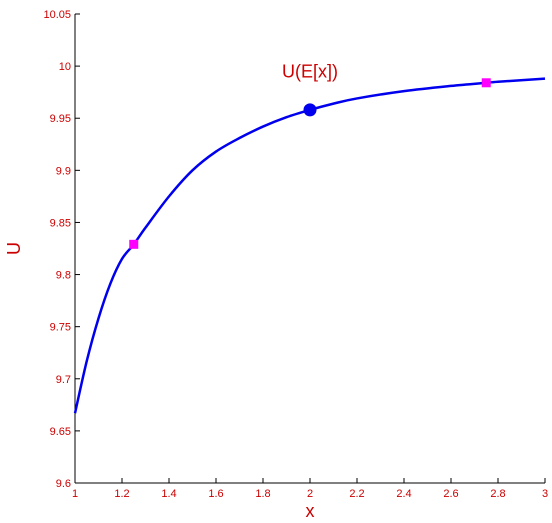 The image size is (552, 523). I want to click on x-tick-label: 2.4, so click(403, 494).